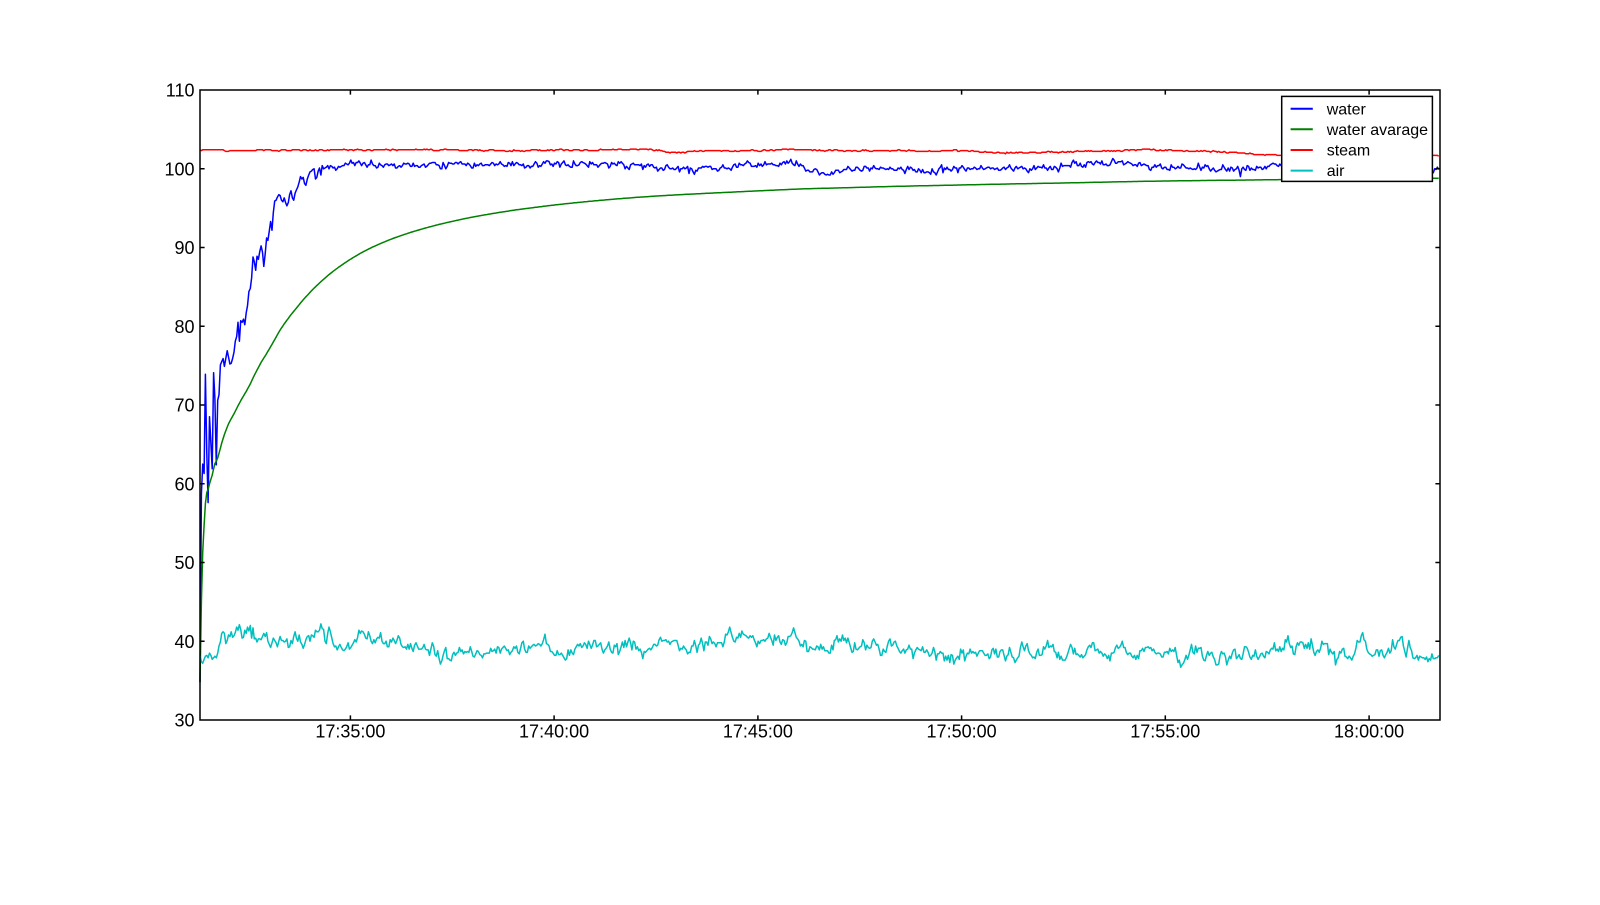  Describe the element at coordinates (180, 91) in the screenshot. I see `svg-text: 110` at that location.